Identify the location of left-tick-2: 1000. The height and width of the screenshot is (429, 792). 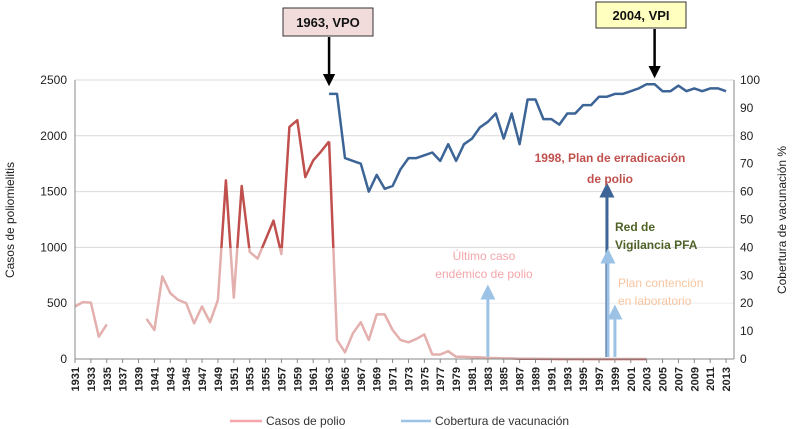
(53, 247).